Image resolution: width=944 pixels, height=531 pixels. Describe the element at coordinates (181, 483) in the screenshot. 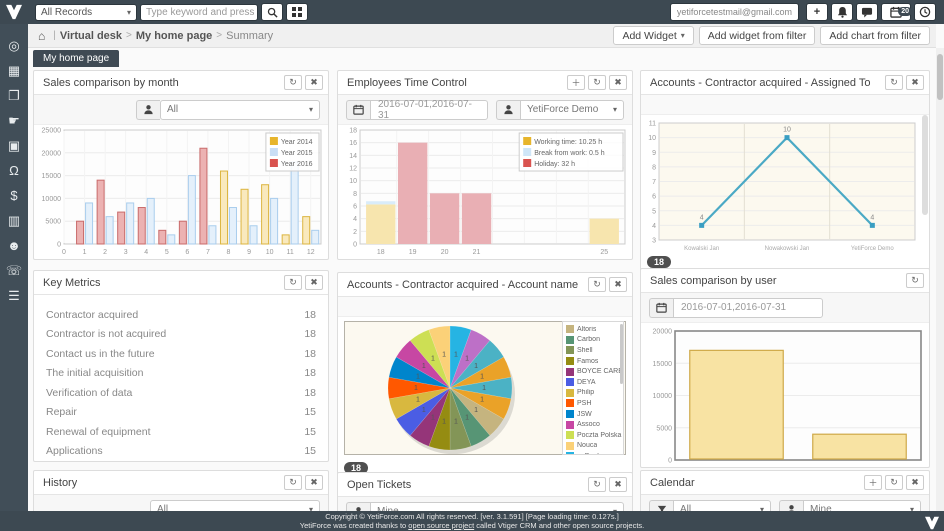

I see `widget-header: History ↻ ✖` at that location.